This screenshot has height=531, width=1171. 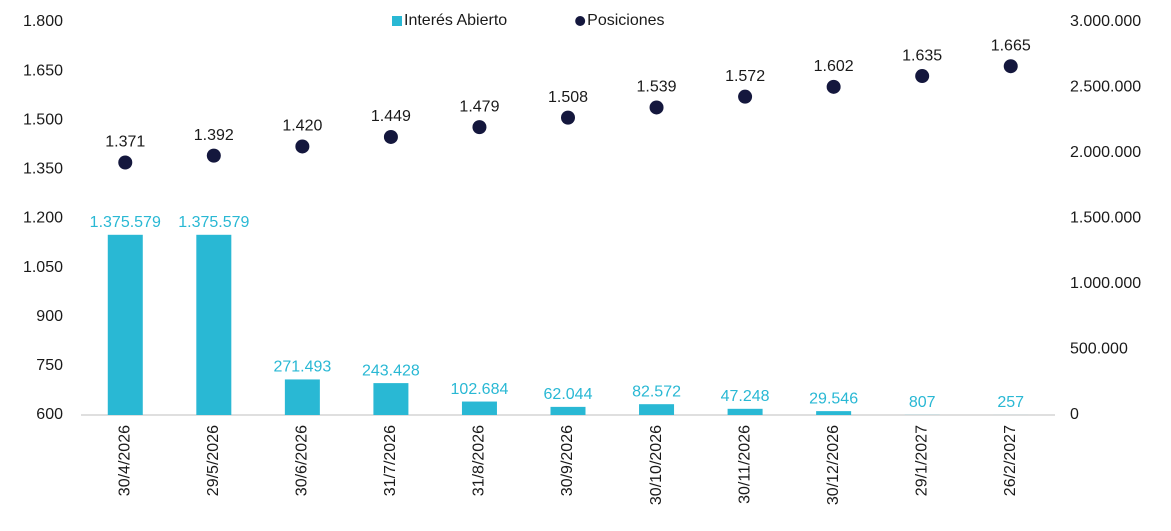 I want to click on dot-value-label: 1.539, so click(x=657, y=87).